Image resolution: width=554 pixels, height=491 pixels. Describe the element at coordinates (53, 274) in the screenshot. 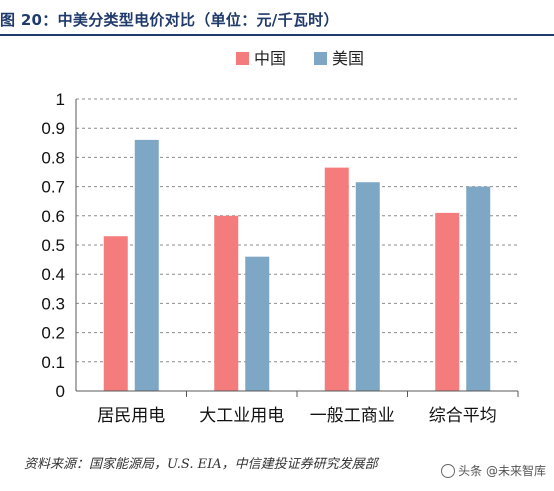

I see `y-tick-label: 0.4` at that location.